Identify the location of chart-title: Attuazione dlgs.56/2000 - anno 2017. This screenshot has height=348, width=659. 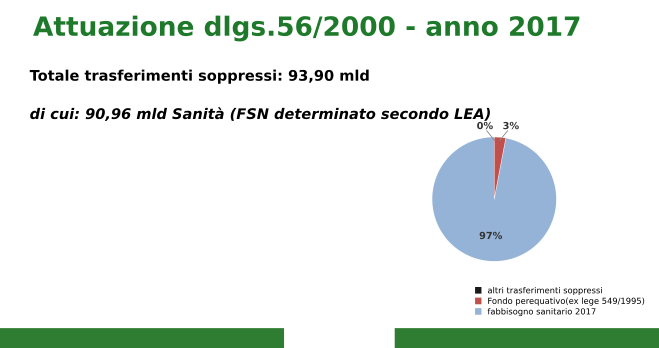
(306, 29).